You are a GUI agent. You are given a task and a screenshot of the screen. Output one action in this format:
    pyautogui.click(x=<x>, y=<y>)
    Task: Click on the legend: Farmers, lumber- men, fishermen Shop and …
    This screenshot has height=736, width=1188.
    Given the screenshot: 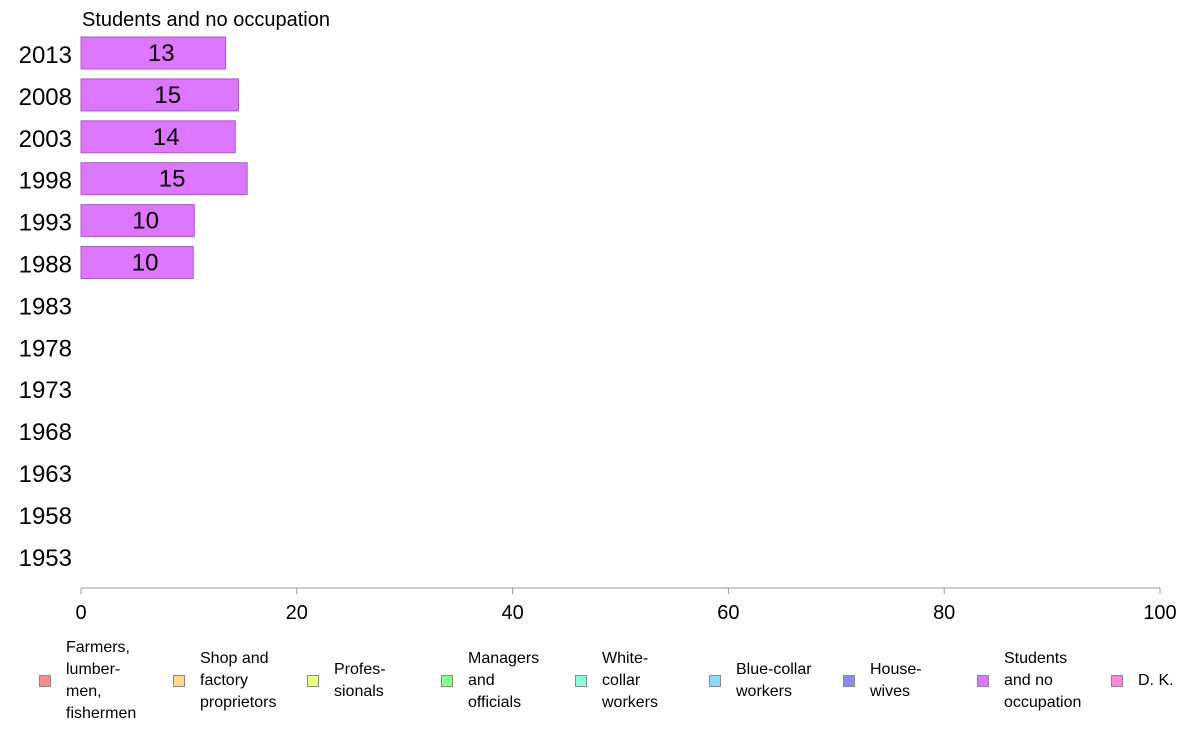 What is the action you would take?
    pyautogui.click(x=594, y=685)
    